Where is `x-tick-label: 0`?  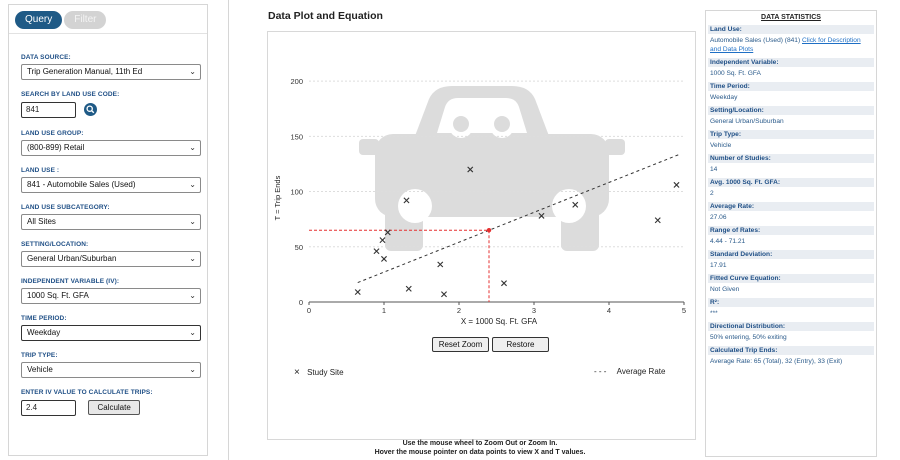
x-tick-label: 0 is located at coordinates (309, 310).